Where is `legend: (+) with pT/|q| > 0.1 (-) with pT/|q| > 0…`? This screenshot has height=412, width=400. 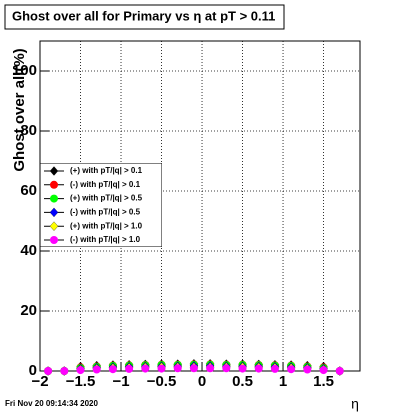 legend: (+) with pT/|q| > 0.1 (-) with pT/|q| > 0… is located at coordinates (101, 205).